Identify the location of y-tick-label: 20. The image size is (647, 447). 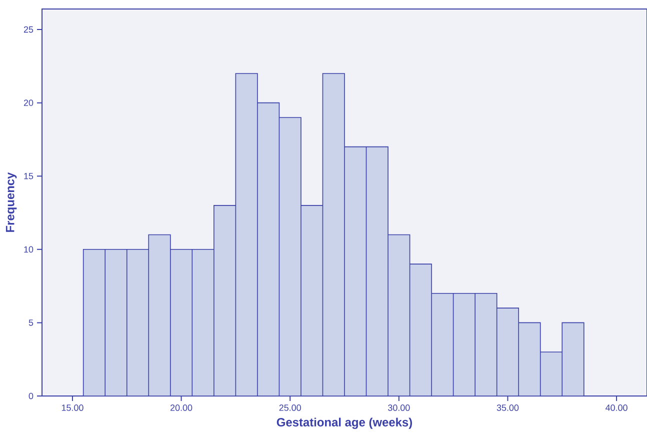
(29, 103).